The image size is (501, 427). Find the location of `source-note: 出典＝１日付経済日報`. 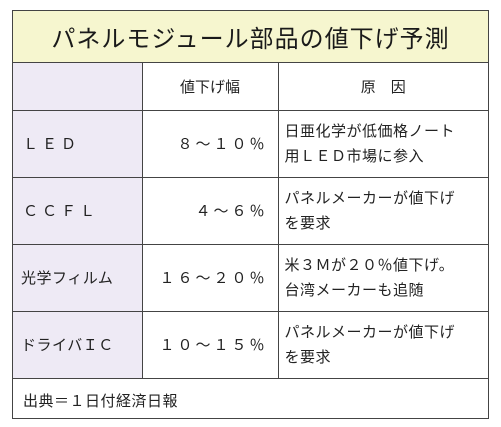

source-note: 出典＝１日付経済日報 is located at coordinates (250, 399).